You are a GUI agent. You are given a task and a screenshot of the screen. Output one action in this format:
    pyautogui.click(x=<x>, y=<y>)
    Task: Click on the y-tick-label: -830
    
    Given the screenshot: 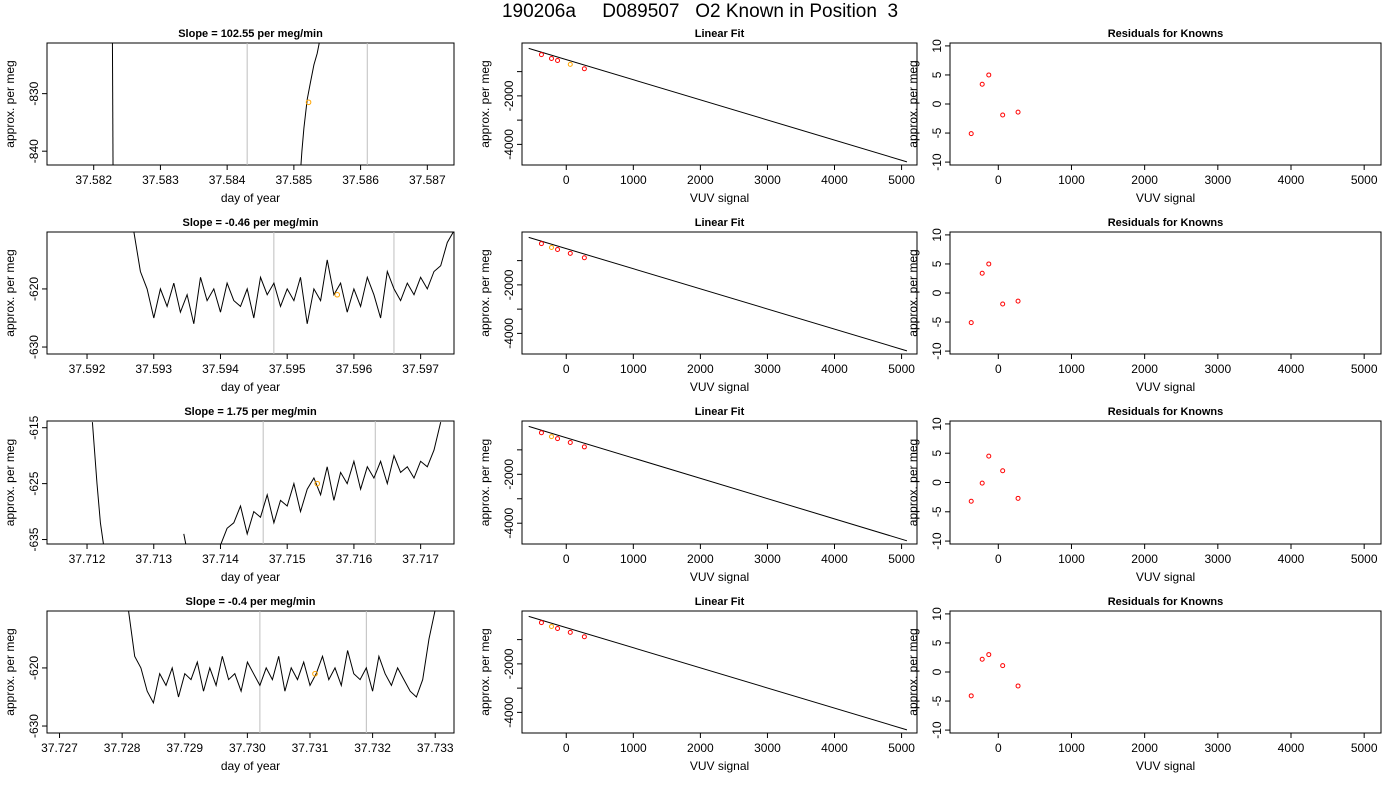 What is the action you would take?
    pyautogui.click(x=34, y=93)
    